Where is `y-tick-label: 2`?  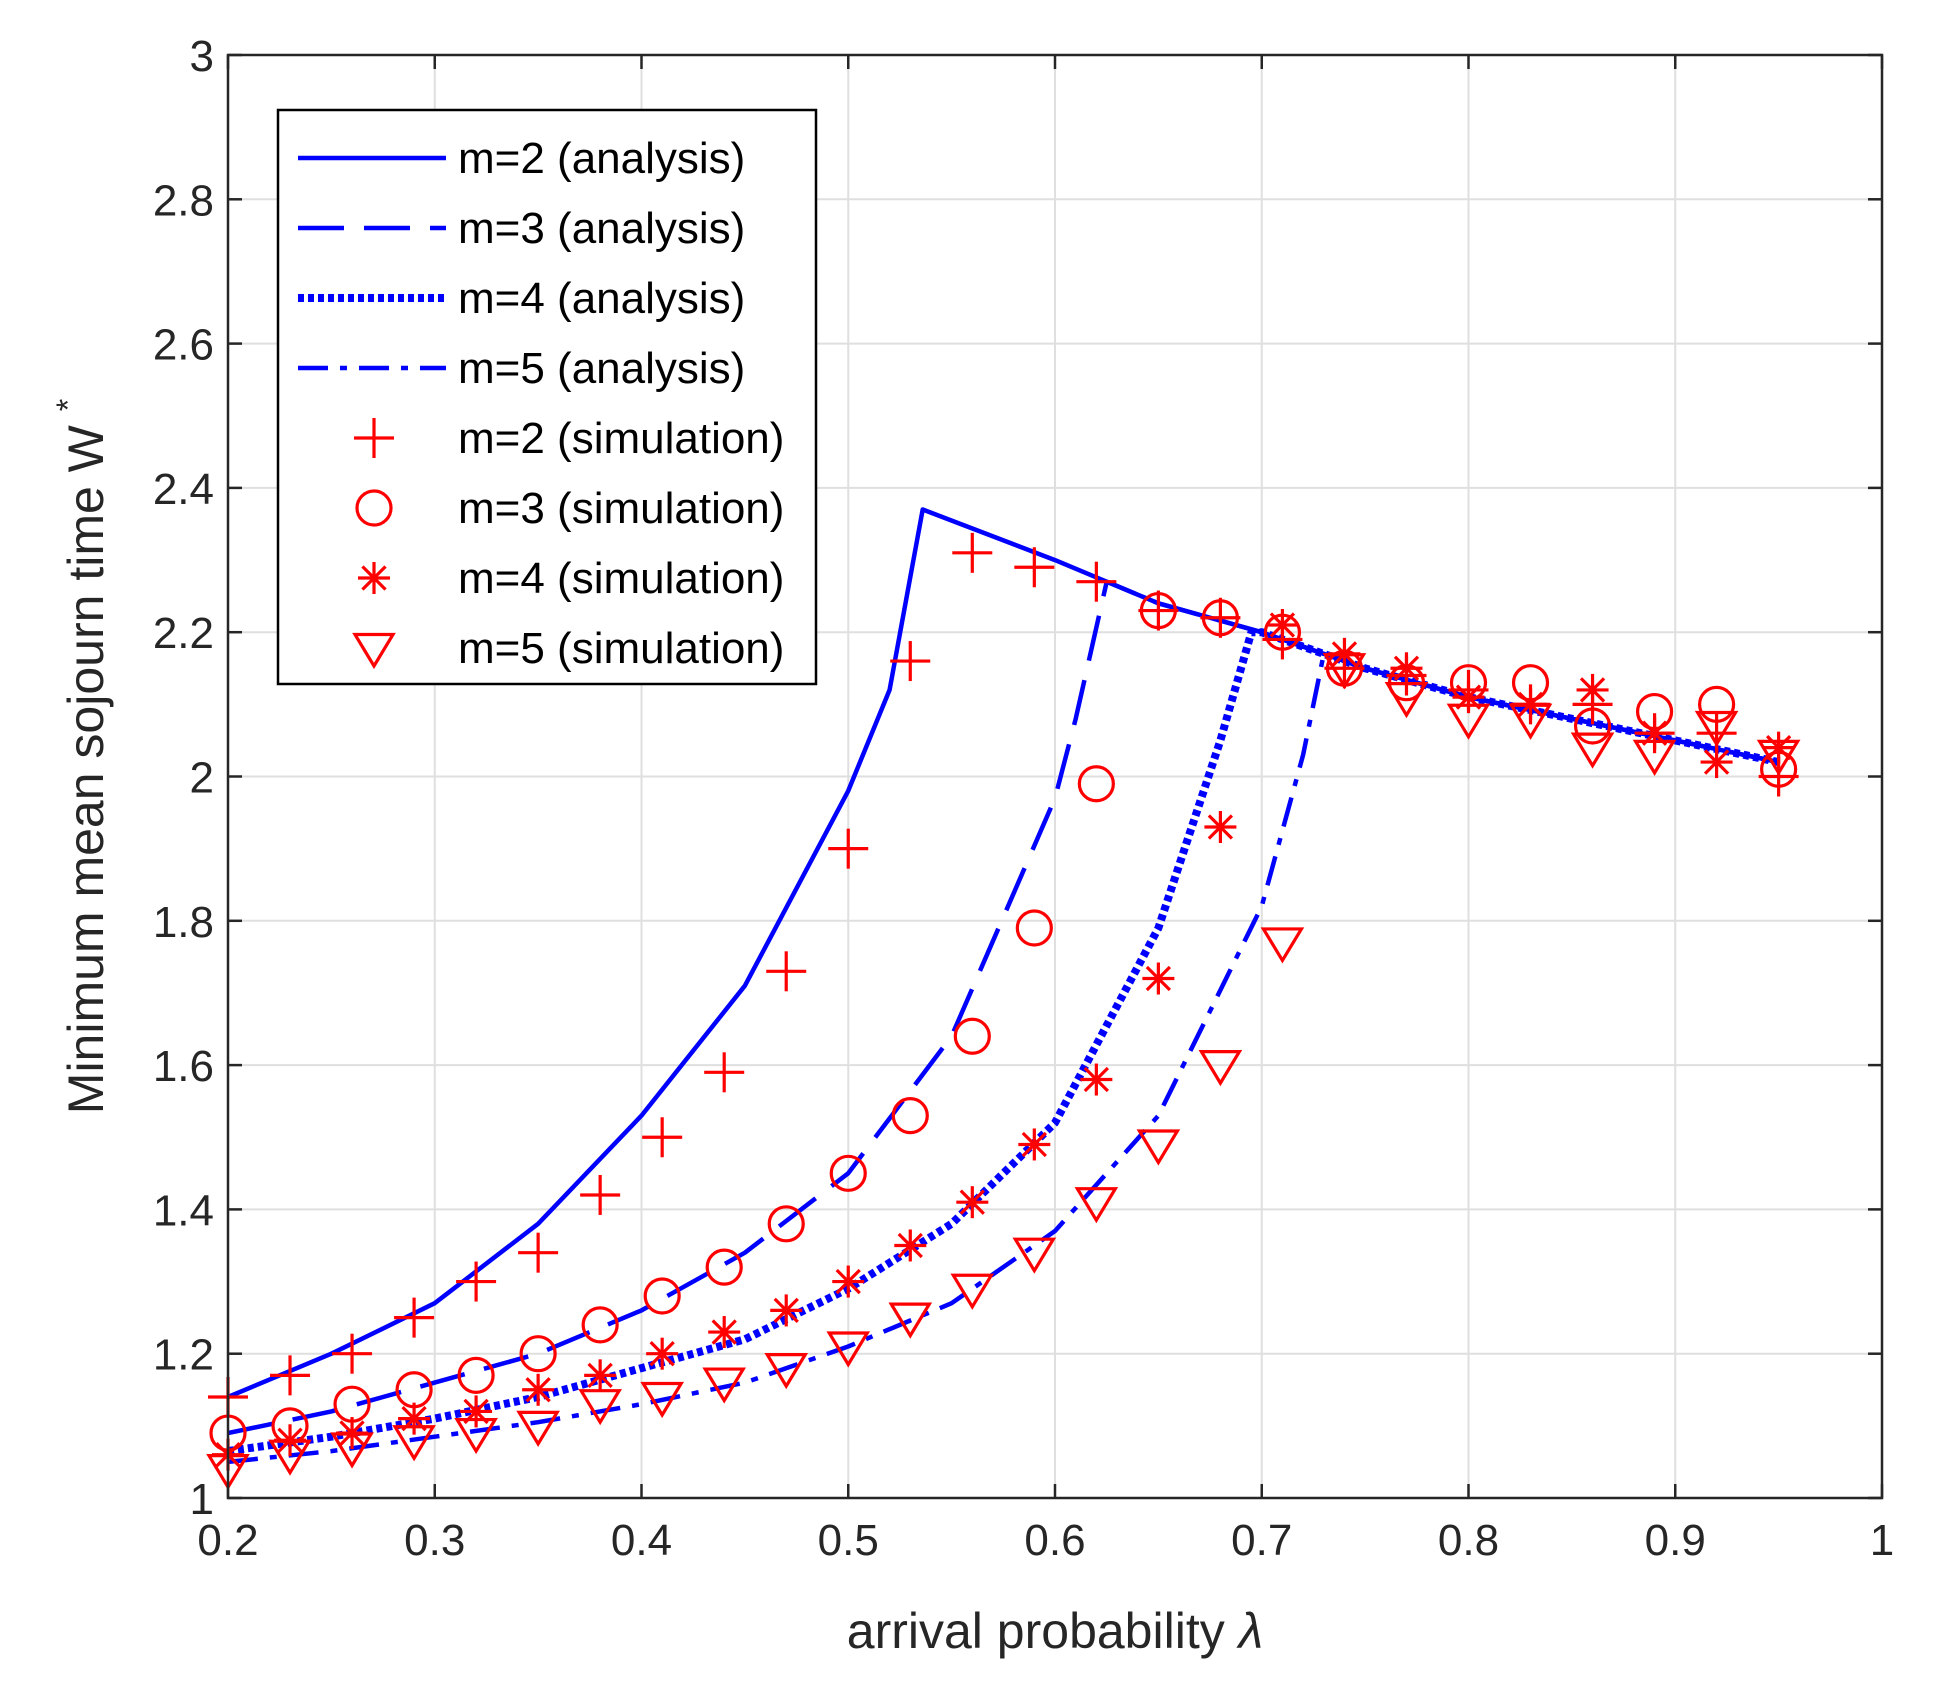 y-tick-label: 2 is located at coordinates (202, 778).